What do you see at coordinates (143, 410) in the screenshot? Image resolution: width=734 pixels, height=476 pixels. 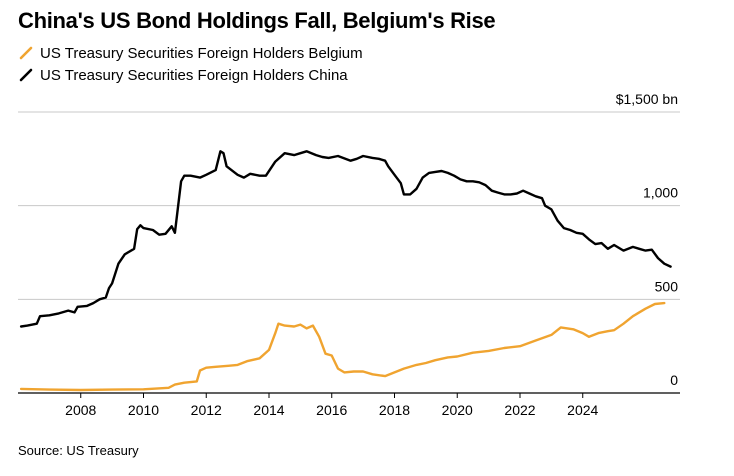 I see `x-tick-label-2010: 2010` at bounding box center [143, 410].